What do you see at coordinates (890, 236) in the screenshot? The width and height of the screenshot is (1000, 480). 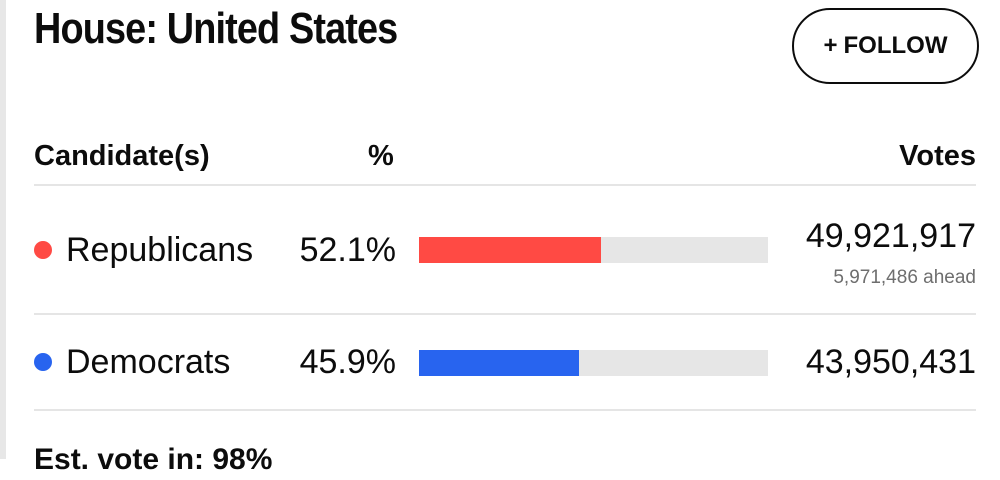 I see `vote-count: 49,921,917` at bounding box center [890, 236].